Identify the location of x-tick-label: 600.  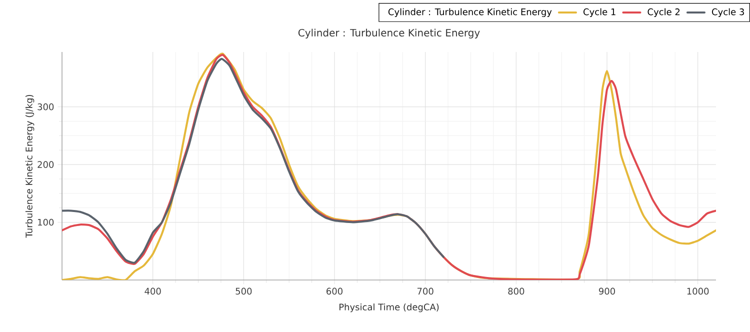
(334, 291).